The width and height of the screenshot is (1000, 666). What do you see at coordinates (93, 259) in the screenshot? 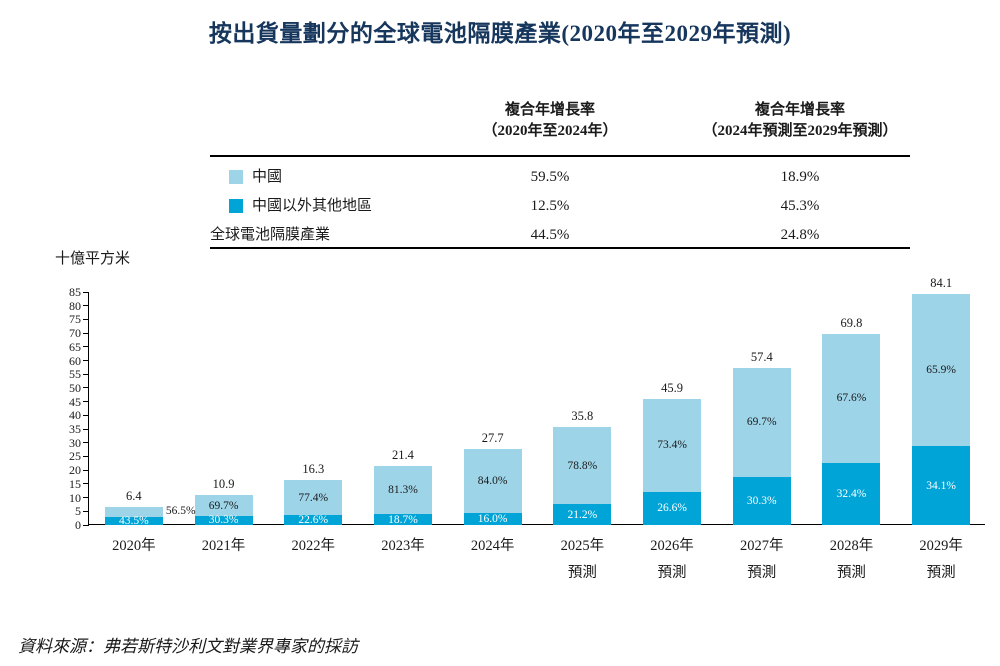
I see `y-axis-unit-label: 十億平方米` at bounding box center [93, 259].